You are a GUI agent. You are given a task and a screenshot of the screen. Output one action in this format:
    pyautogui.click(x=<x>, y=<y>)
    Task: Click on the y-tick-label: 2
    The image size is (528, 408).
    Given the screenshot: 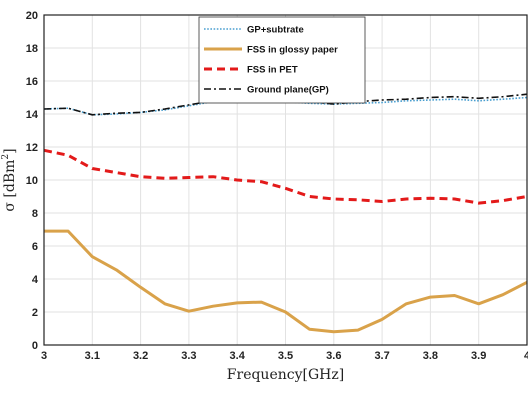 What is the action you would take?
    pyautogui.click(x=35, y=313)
    